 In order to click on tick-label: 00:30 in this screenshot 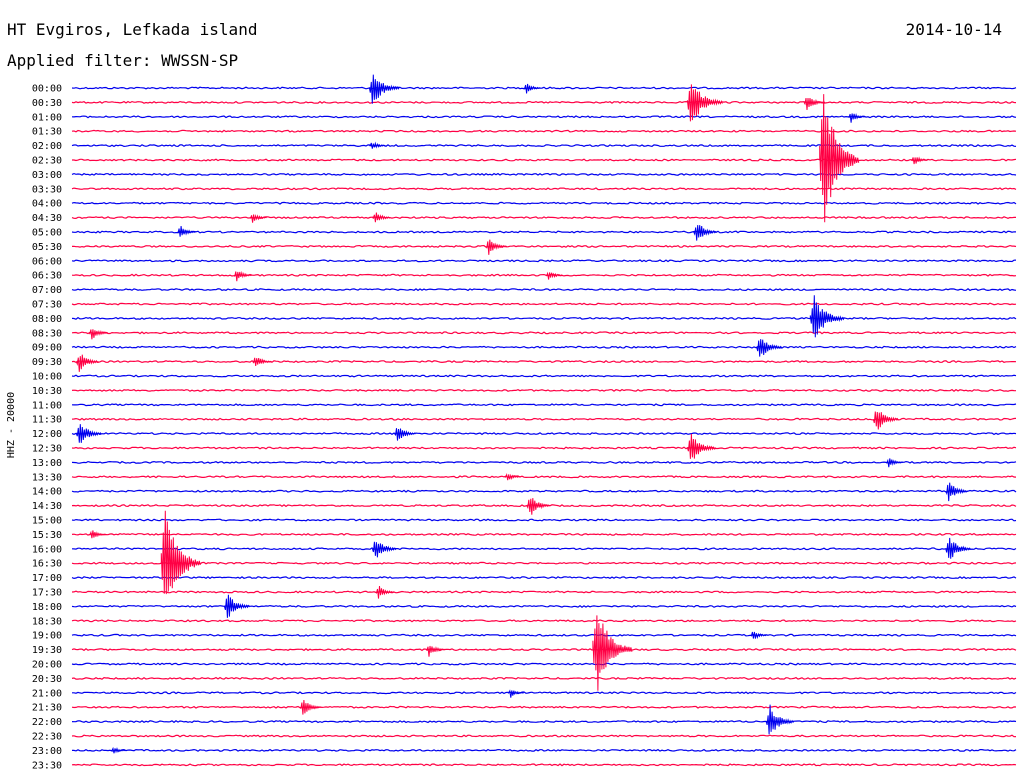, I will do `click(47, 103)`.